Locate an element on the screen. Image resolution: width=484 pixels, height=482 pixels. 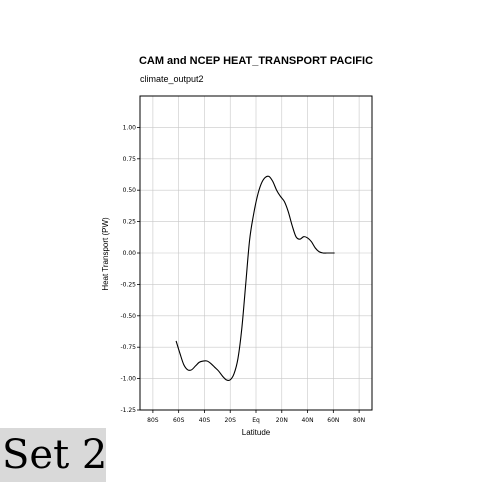
chart-title: CAM and NCEP HEAT_TRANSPORT PACIFIC is located at coordinates (256, 61).